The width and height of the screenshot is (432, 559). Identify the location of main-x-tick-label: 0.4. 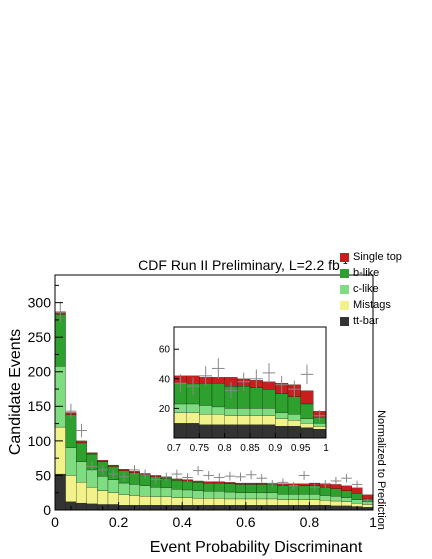
(182, 522).